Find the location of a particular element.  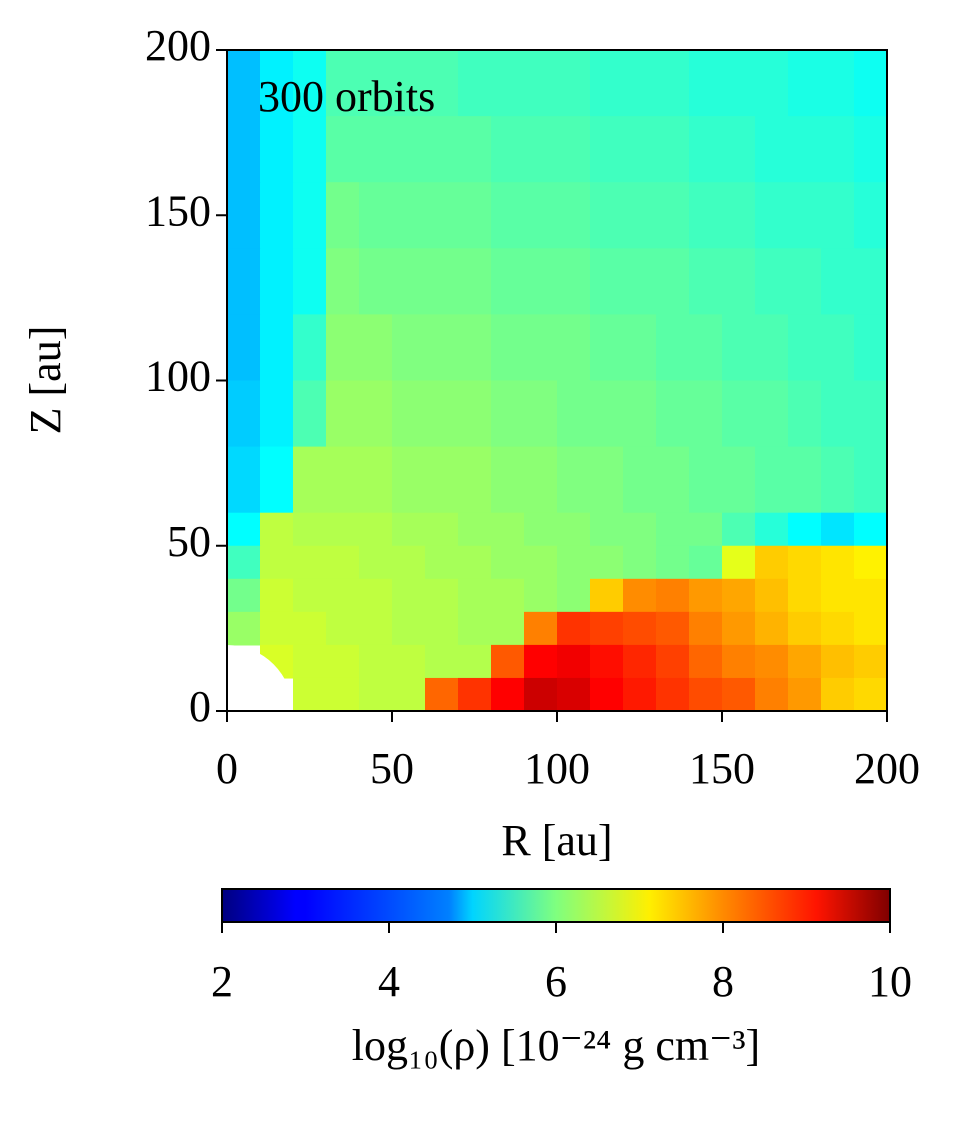

y-tick-label: 200 is located at coordinates (178, 45).